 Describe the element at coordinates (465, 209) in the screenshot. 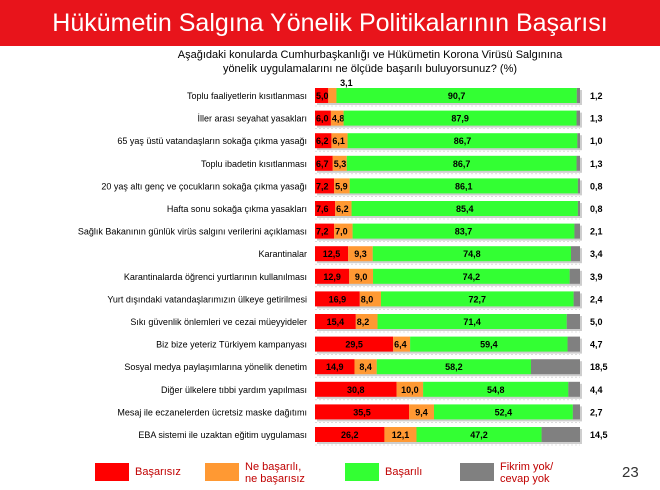

I see `data-label-basarili: 85,4` at that location.